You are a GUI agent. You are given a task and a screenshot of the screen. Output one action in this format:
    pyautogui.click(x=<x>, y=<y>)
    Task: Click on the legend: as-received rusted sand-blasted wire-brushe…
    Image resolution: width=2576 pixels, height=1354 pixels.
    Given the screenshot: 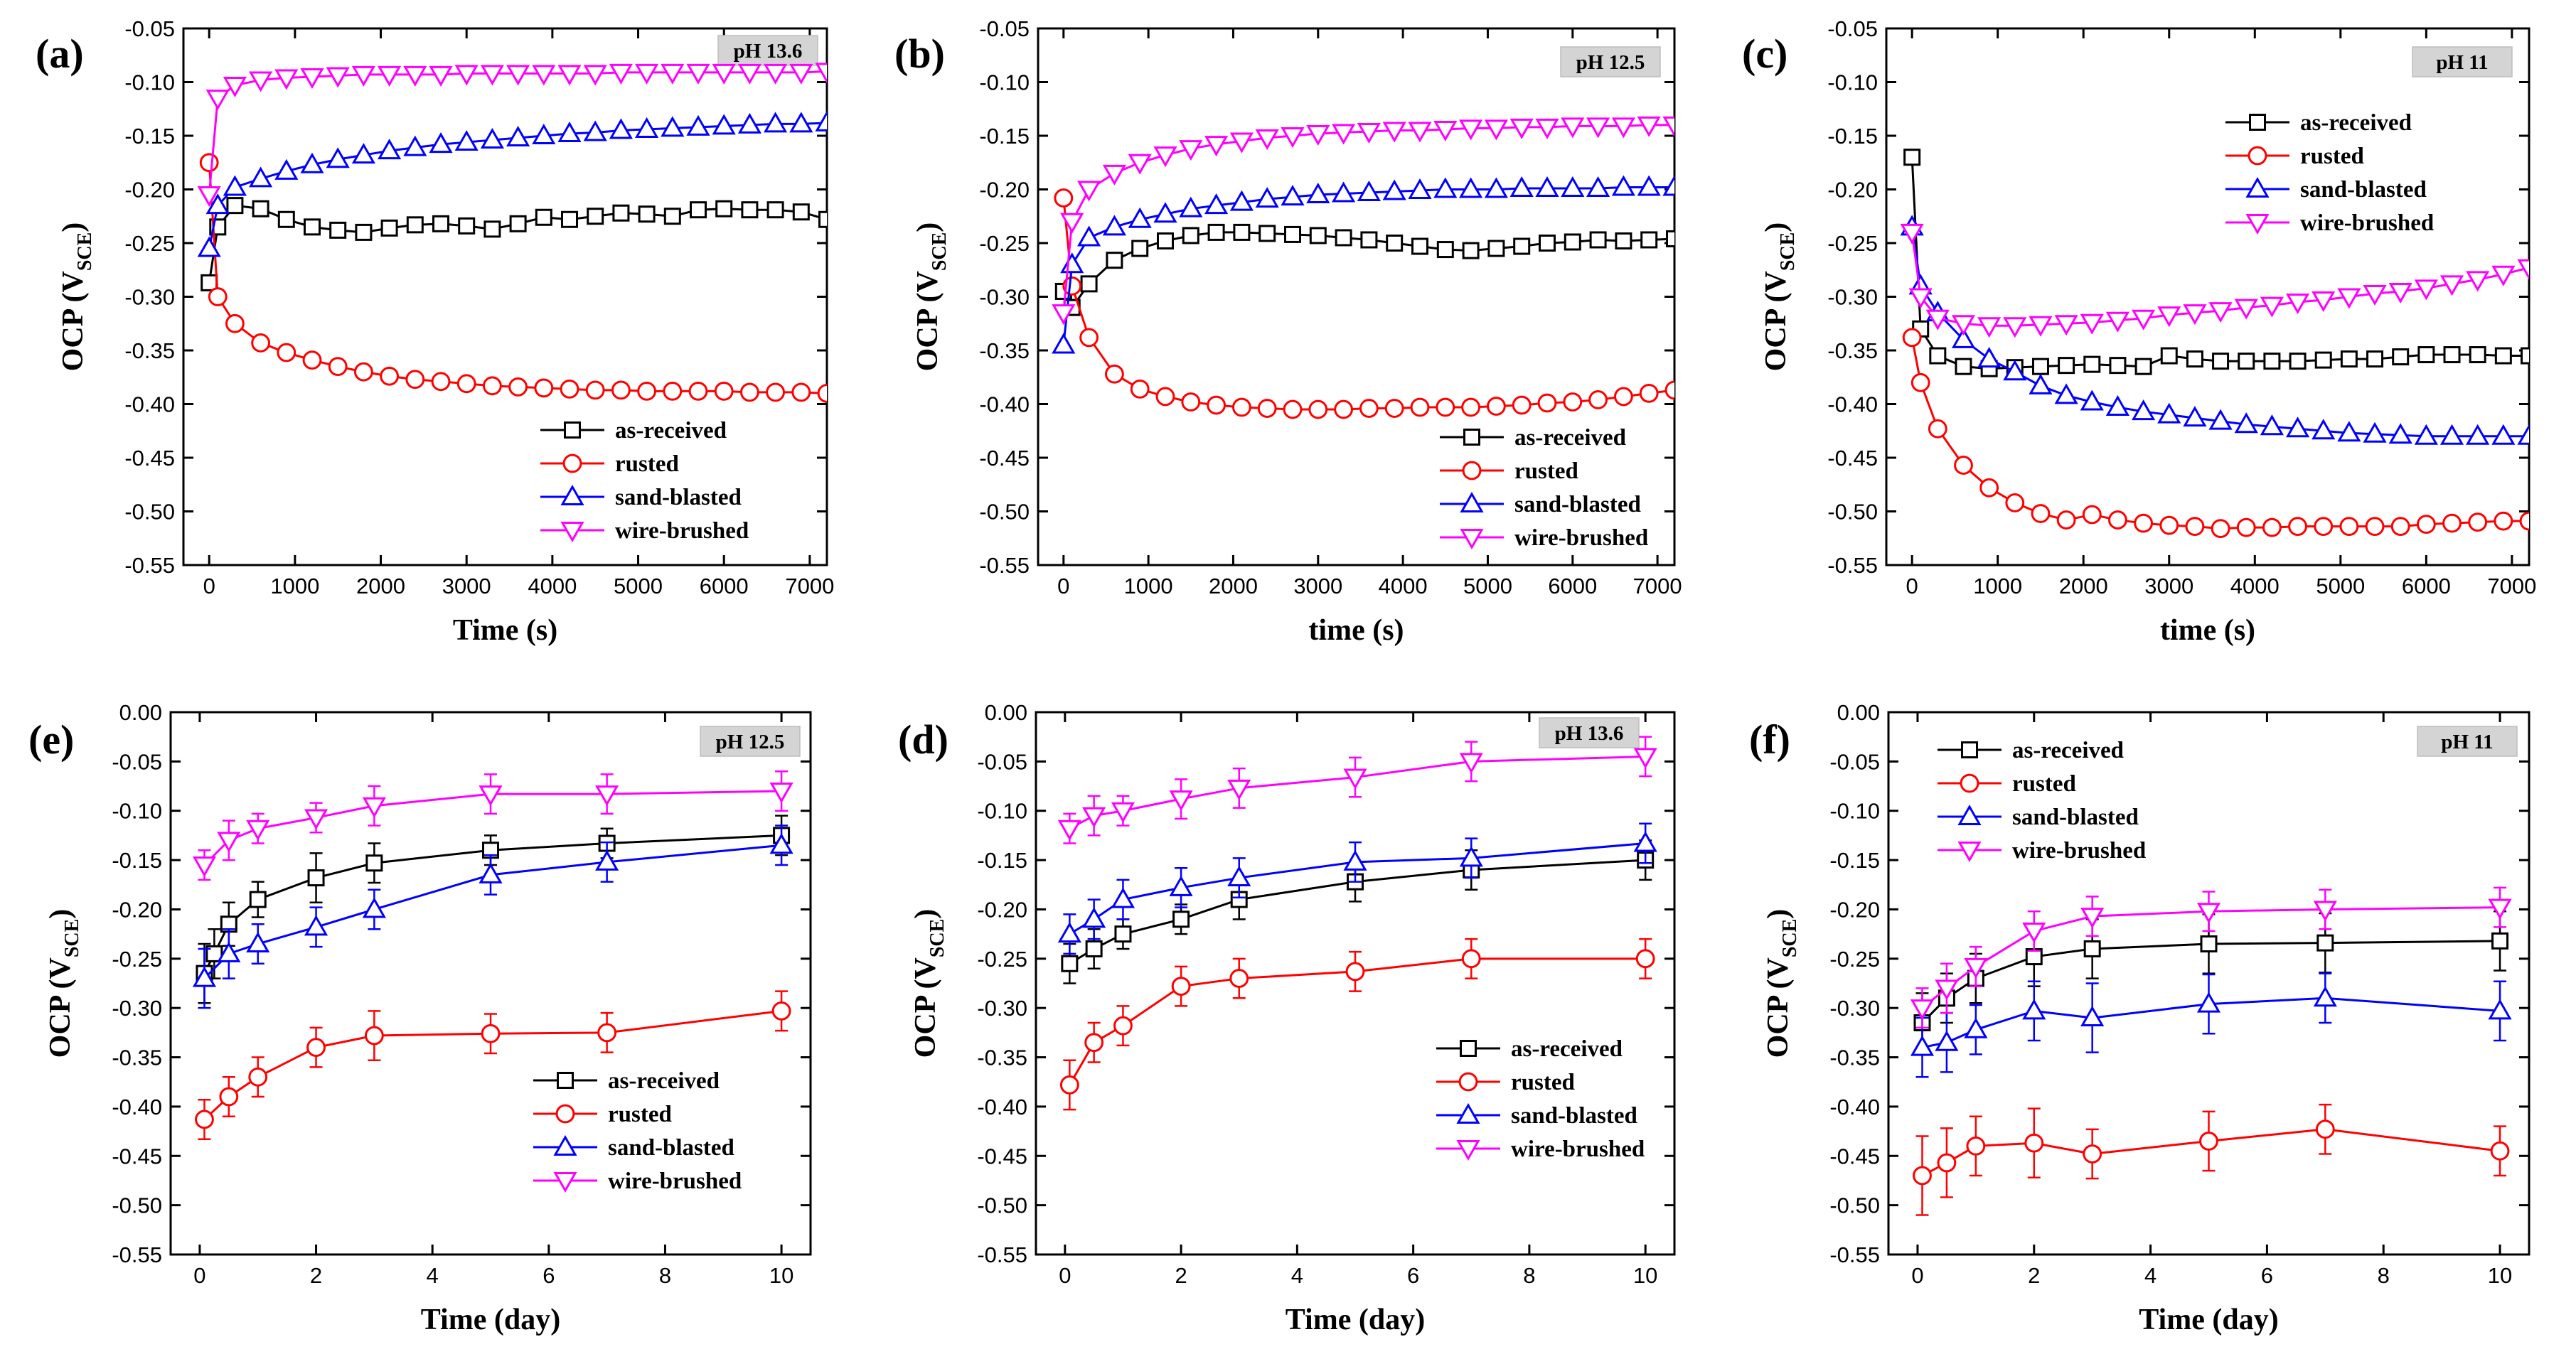 What is the action you would take?
    pyautogui.click(x=2042, y=801)
    